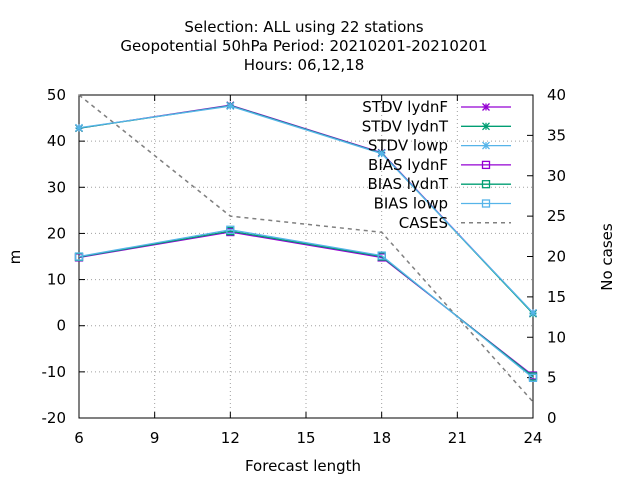 Image resolution: width=640 pixels, height=480 pixels. Describe the element at coordinates (405, 126) in the screenshot. I see `legend-label: STDV lydnT` at that location.